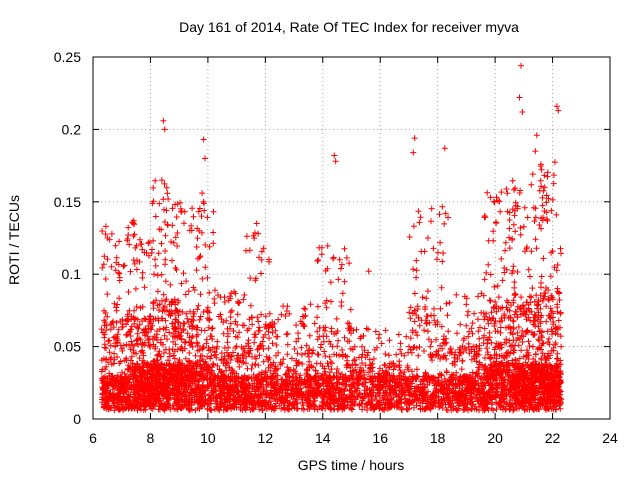  Describe the element at coordinates (553, 438) in the screenshot. I see `x-tick-label: 22` at that location.